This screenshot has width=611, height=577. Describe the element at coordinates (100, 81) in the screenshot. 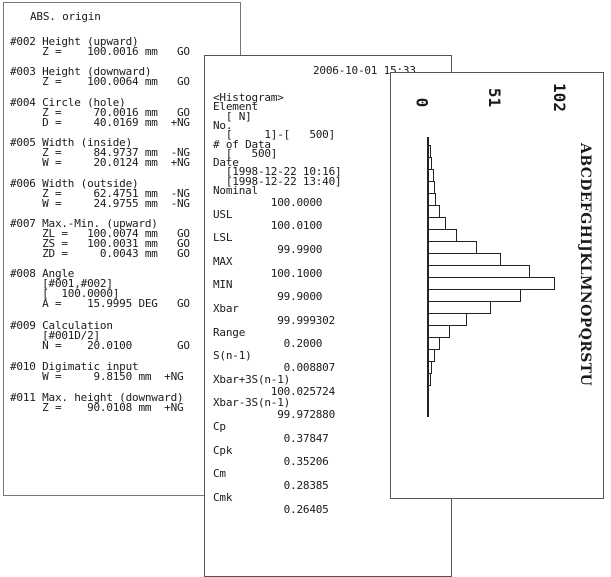

I see `result-line: Z = 100.0064 mm GO` at that location.